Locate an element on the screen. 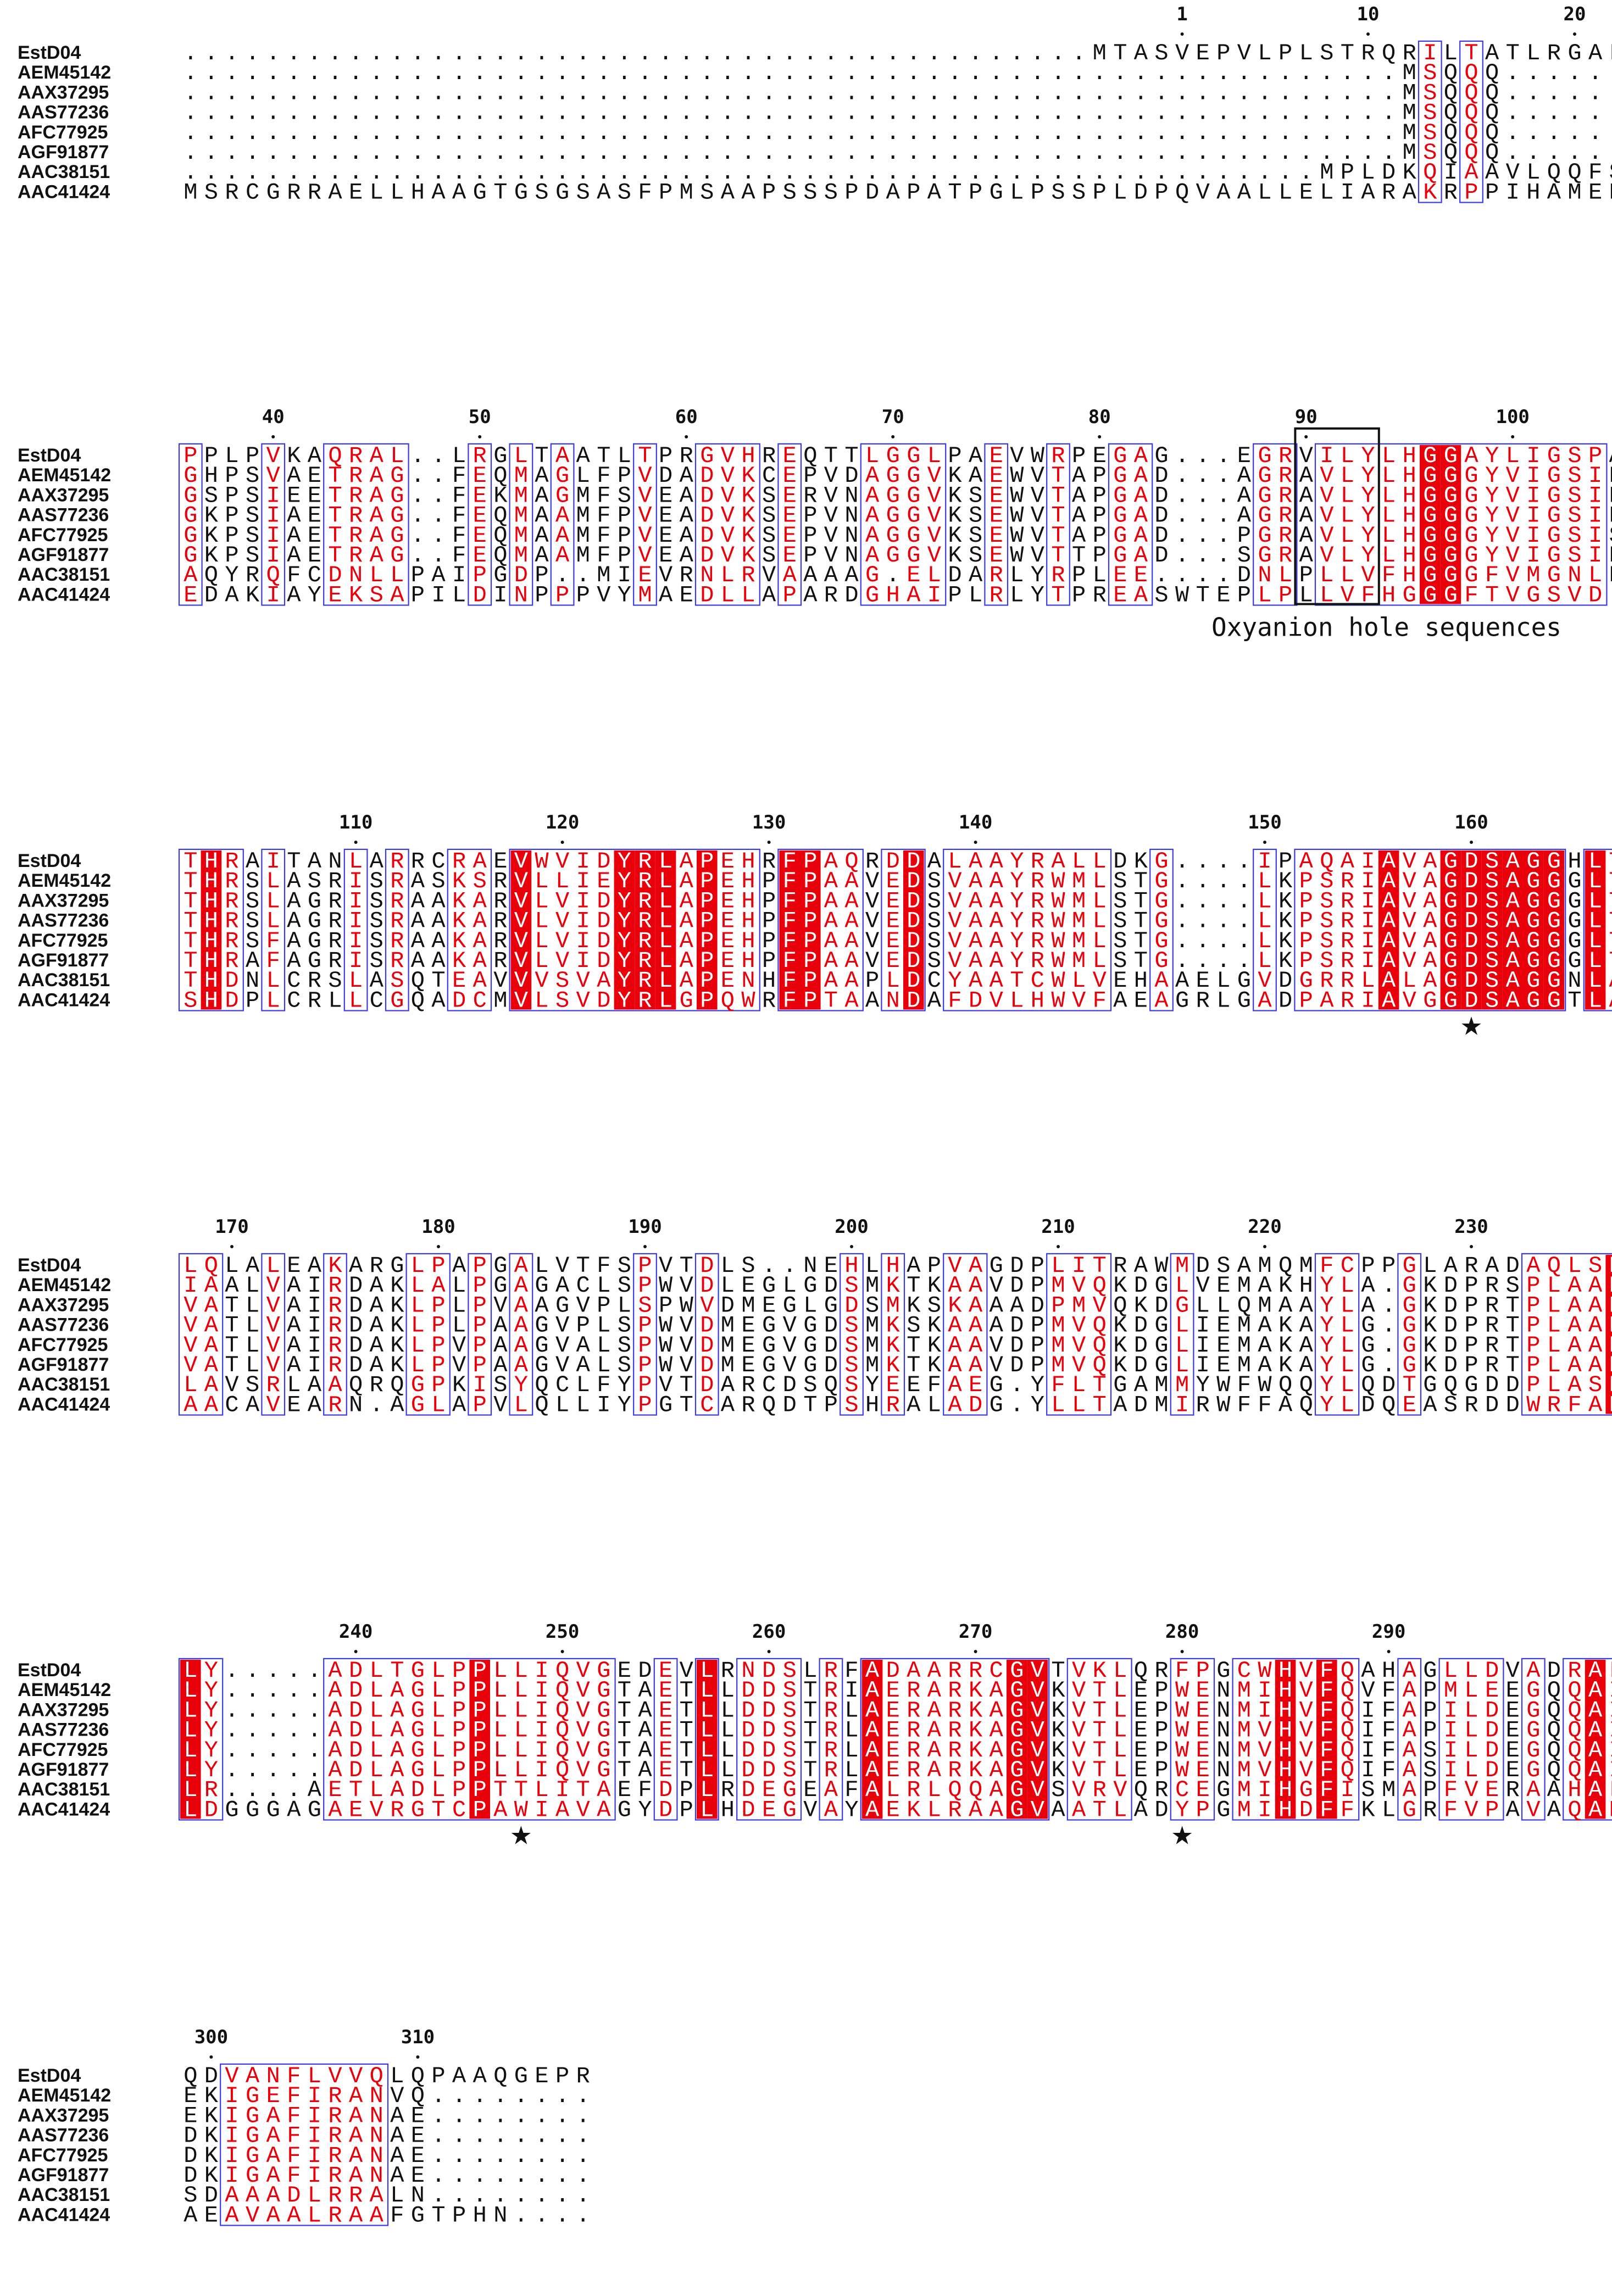 This screenshot has height=2296, width=1612. ruler-number: 230 is located at coordinates (1471, 1227).